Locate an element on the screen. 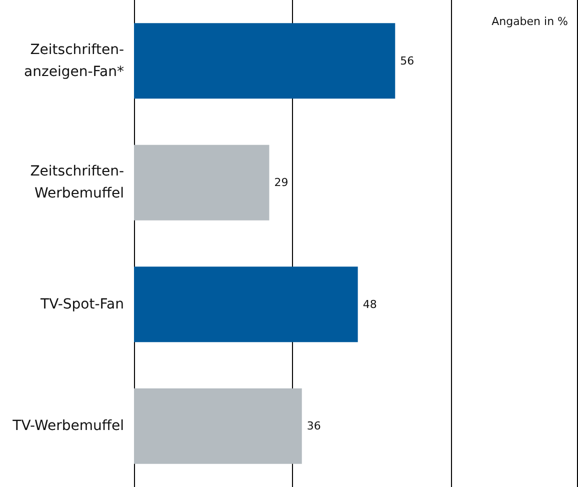 This screenshot has width=578, height=487. data-label: 56 is located at coordinates (407, 61).